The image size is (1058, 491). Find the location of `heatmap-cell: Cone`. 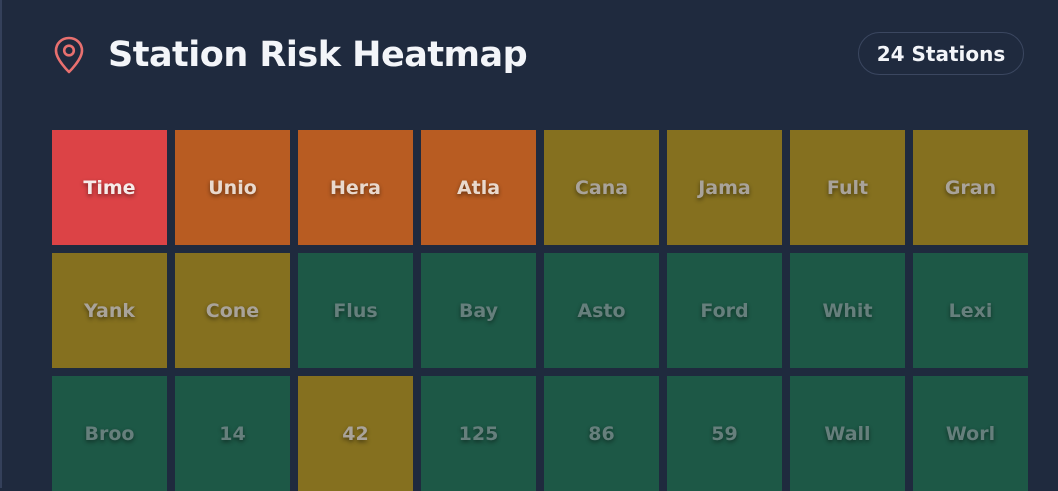

heatmap-cell: Cone is located at coordinates (232, 310).